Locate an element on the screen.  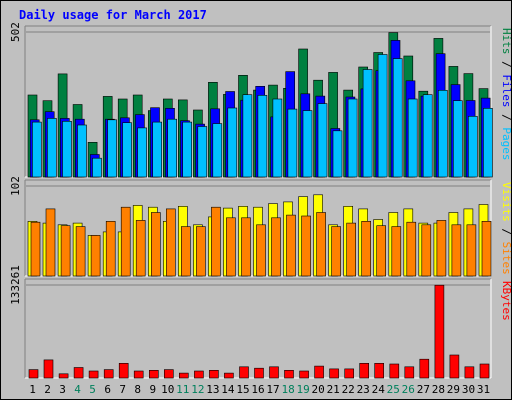
x-tick-label: 12 is located at coordinates (197, 389).